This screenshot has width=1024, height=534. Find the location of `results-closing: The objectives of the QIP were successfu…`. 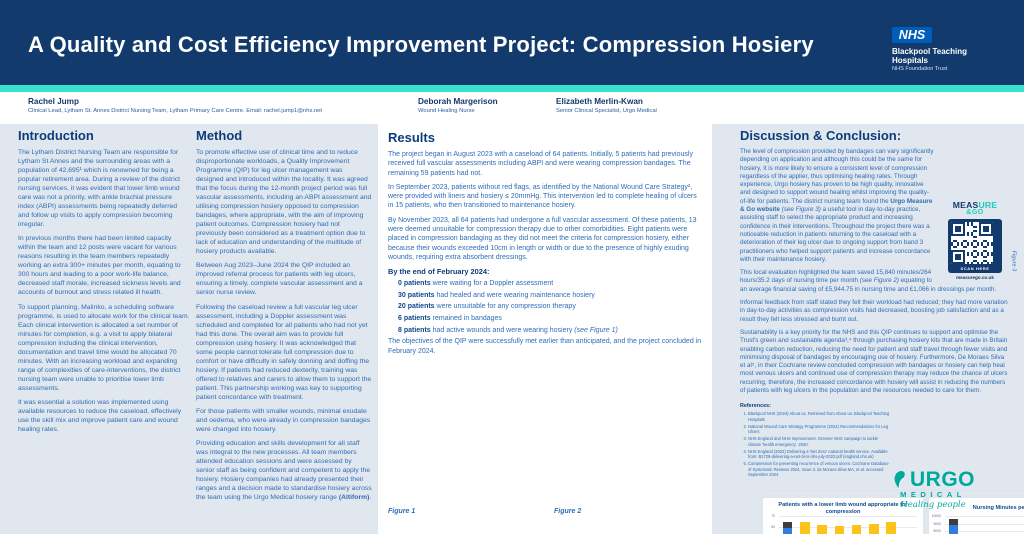

results-closing: The objectives of the QIP were successfu… is located at coordinates (545, 346).